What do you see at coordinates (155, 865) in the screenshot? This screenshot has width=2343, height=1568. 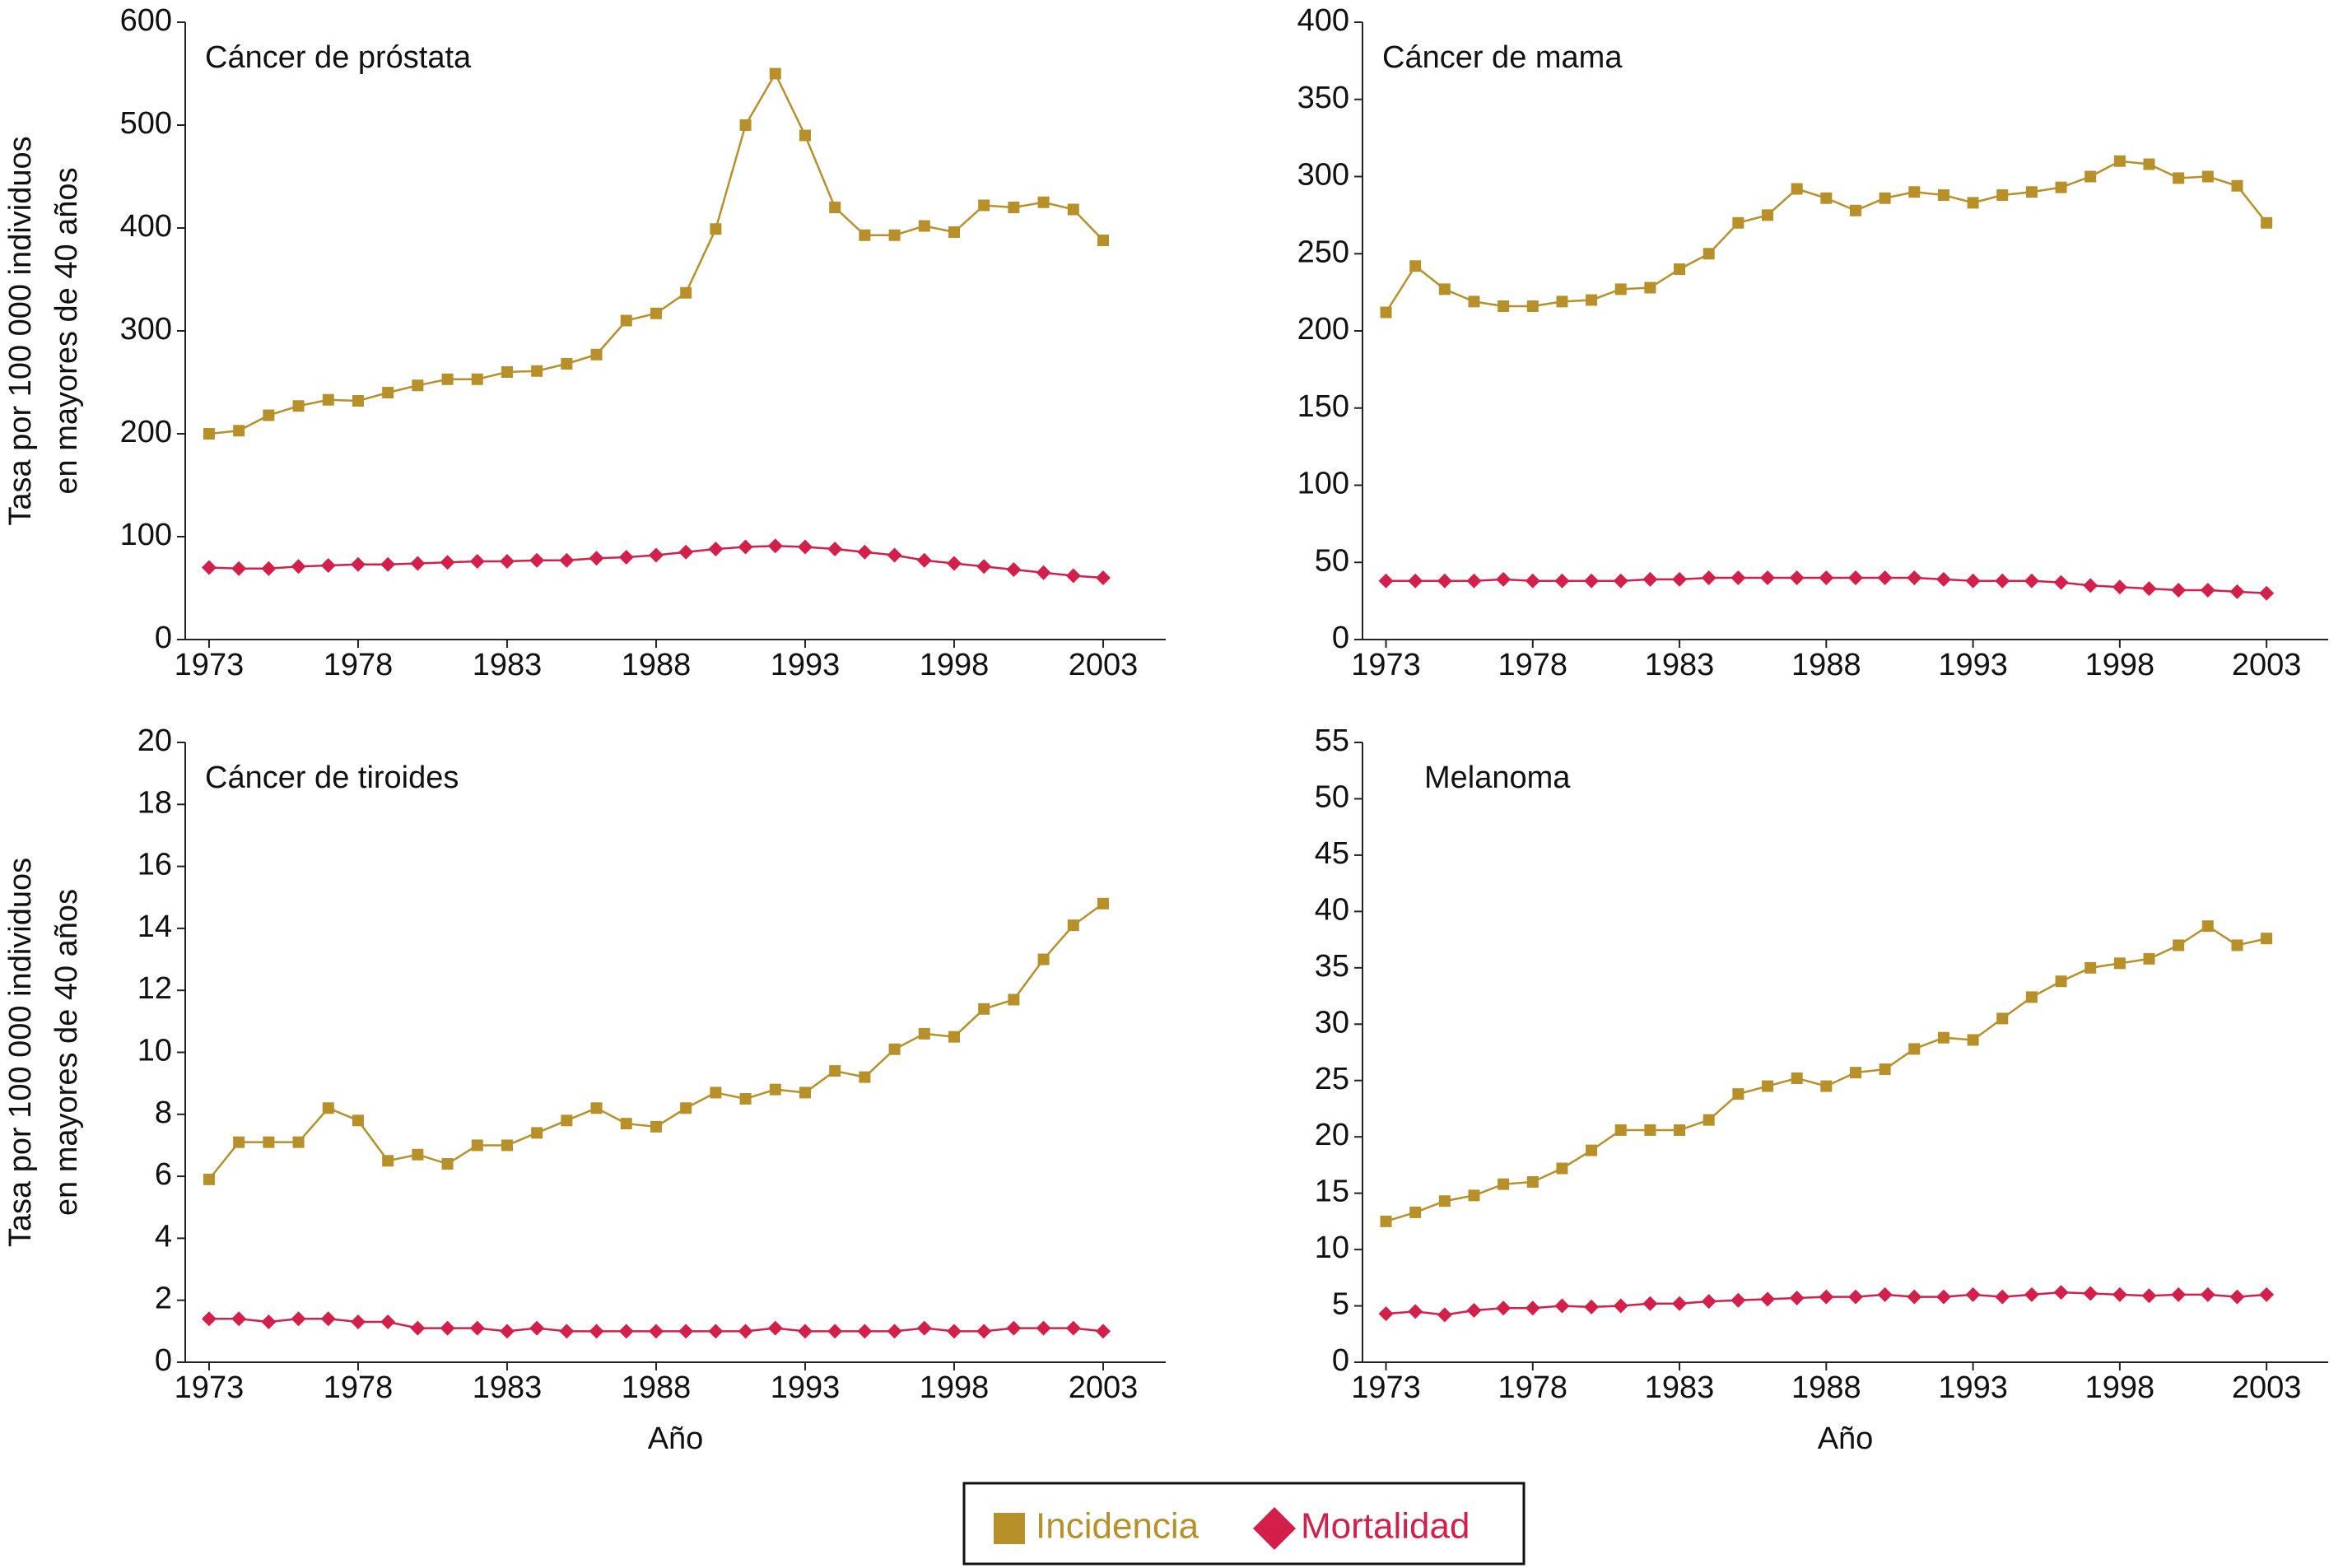 I see `y-tick-label: 16` at bounding box center [155, 865].